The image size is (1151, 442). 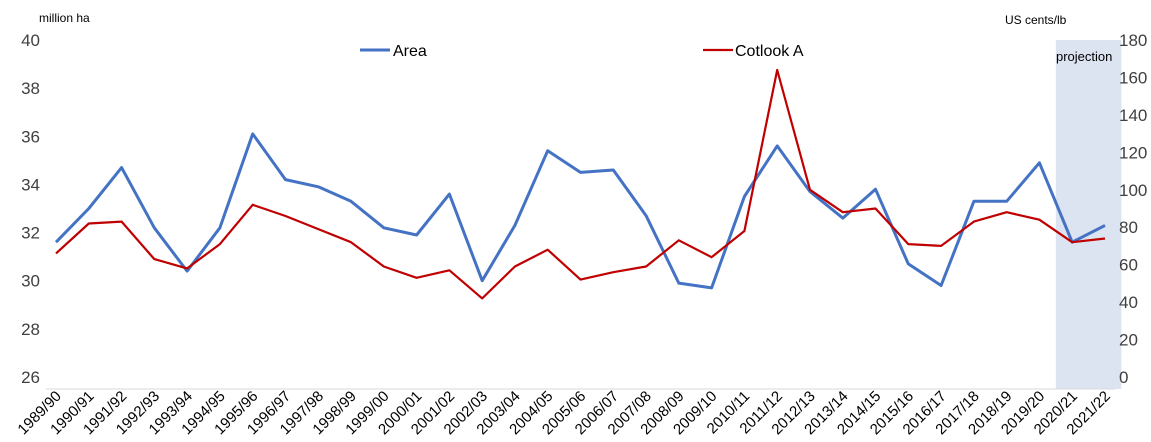 What do you see at coordinates (30, 329) in the screenshot?
I see `left-y-tick-label: 28` at bounding box center [30, 329].